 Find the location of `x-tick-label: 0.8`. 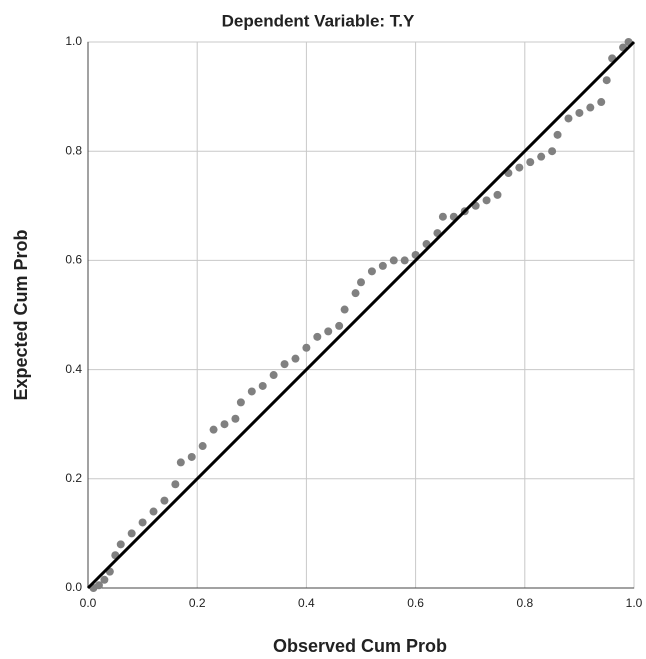

x-tick-label: 0.8 is located at coordinates (524, 603).